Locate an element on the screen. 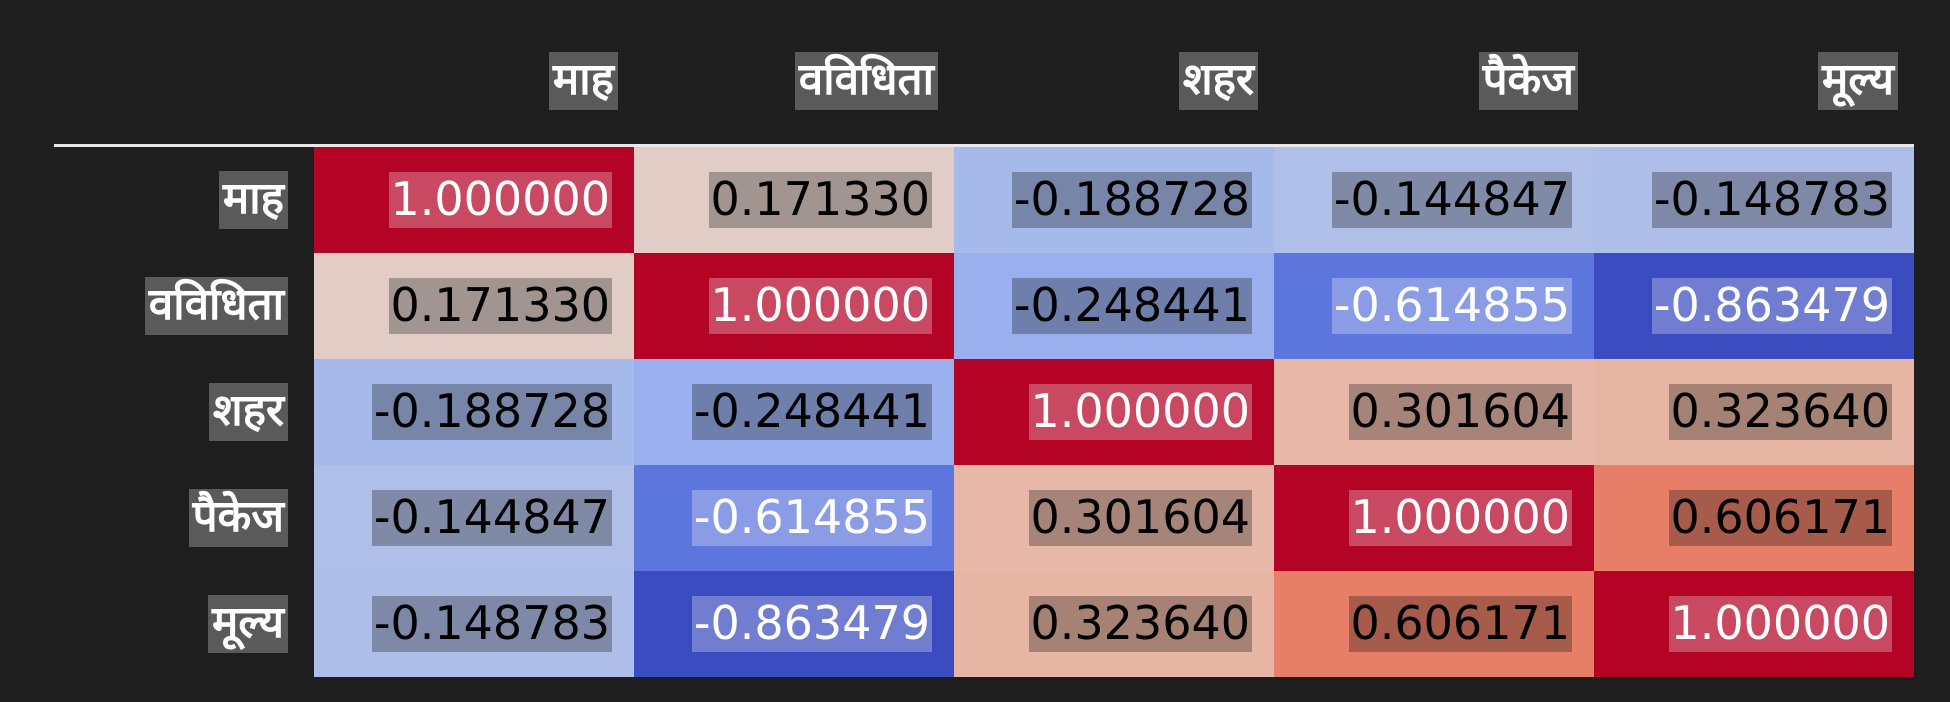 Image resolution: width=1950 pixels, height=702 pixels. column-header-label: वविधिता is located at coordinates (866, 81).